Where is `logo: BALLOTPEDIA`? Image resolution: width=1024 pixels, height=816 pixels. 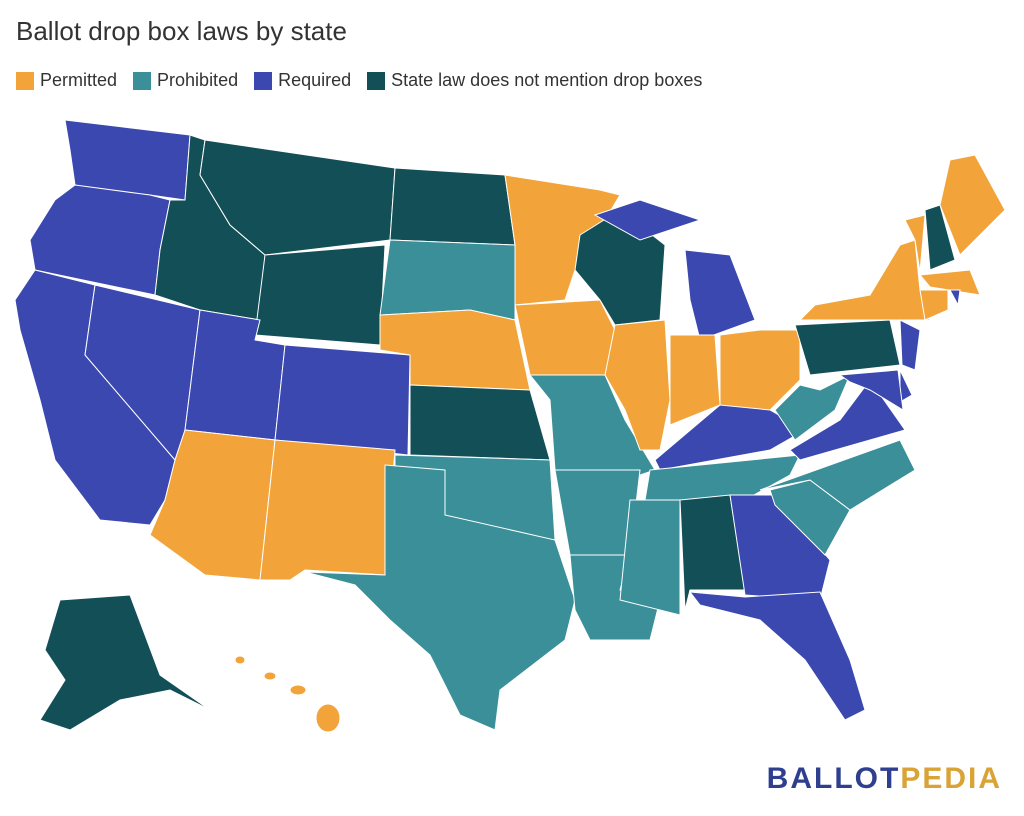
logo: BALLOTPEDIA is located at coordinates (884, 779).